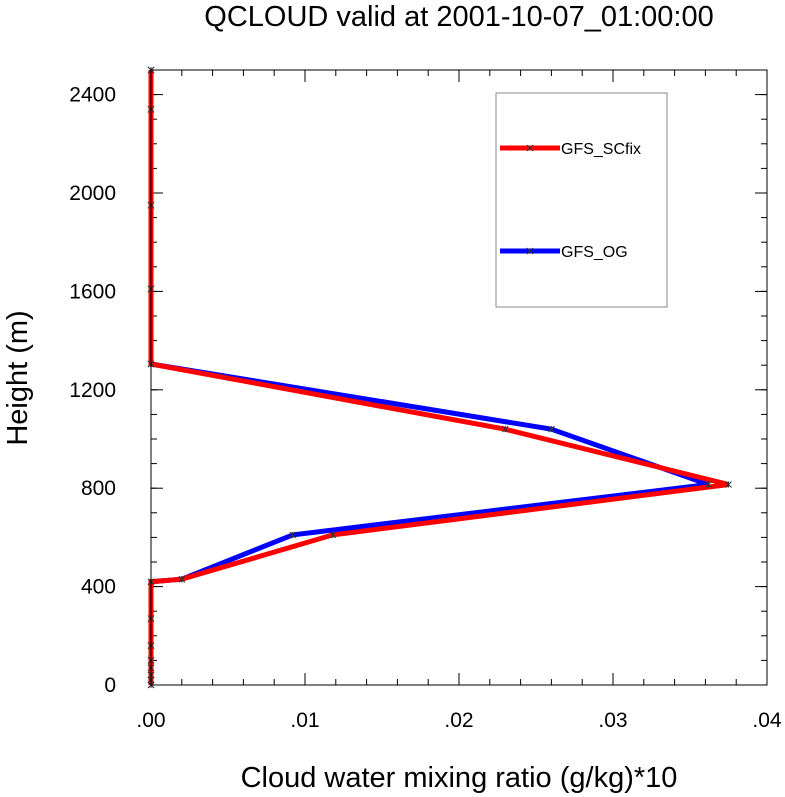 The width and height of the screenshot is (785, 797). What do you see at coordinates (92, 193) in the screenshot?
I see `y-tick-label: 2000` at bounding box center [92, 193].